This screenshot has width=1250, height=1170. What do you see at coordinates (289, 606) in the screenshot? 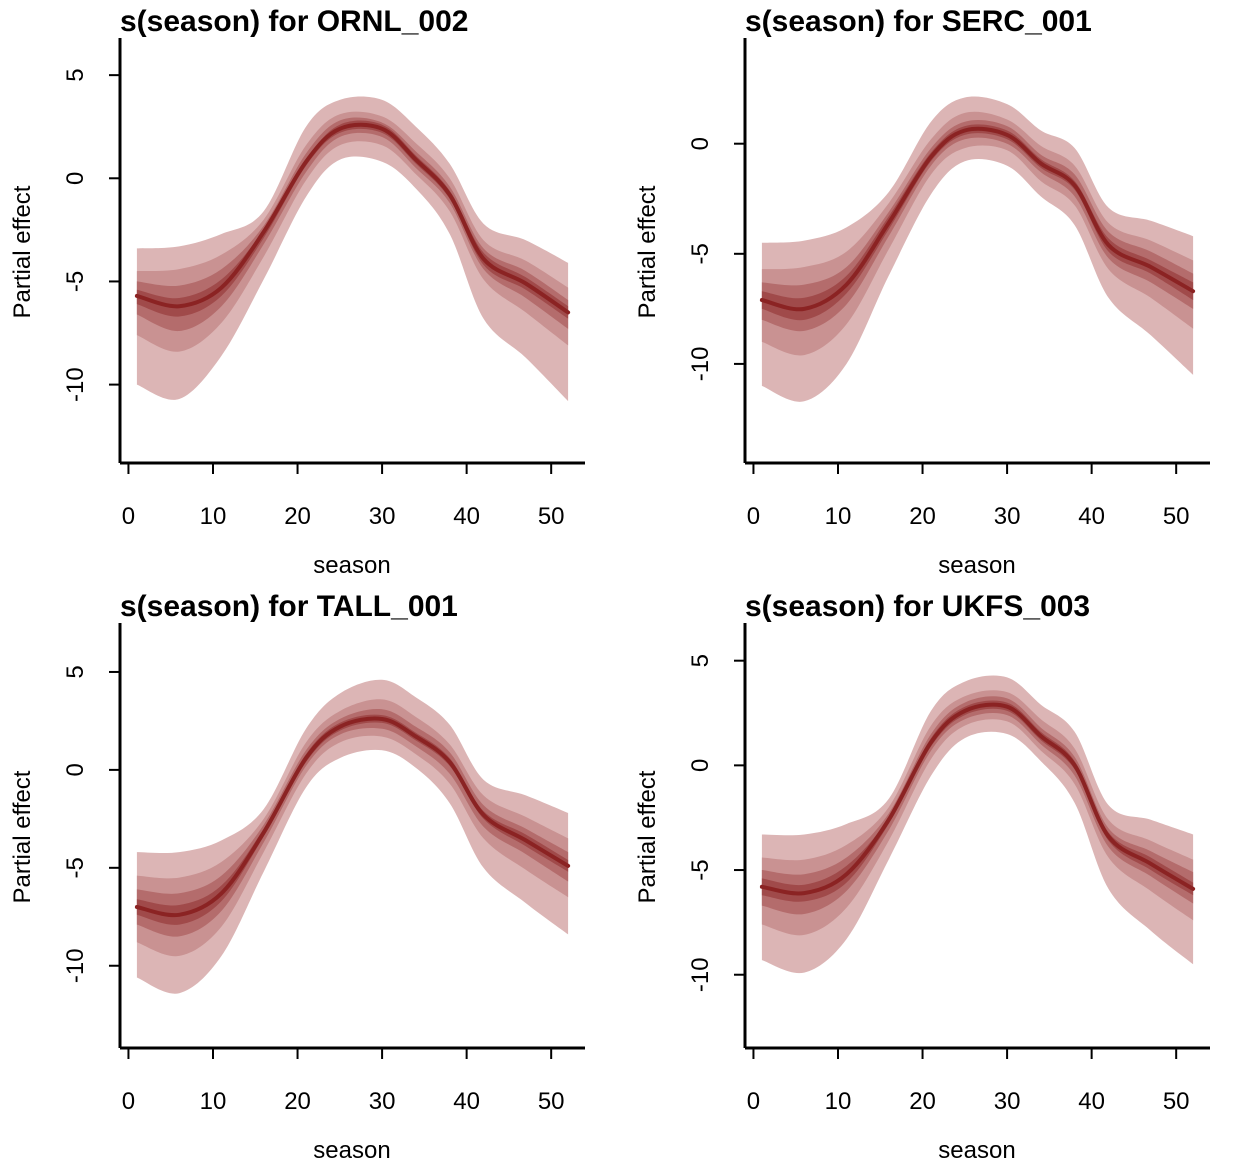
I see `chart-title: s(season) for TALL_001` at bounding box center [289, 606].